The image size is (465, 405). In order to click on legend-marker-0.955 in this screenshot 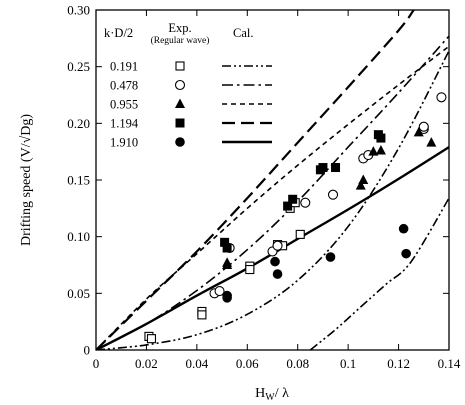, I will do `click(180, 103)`.